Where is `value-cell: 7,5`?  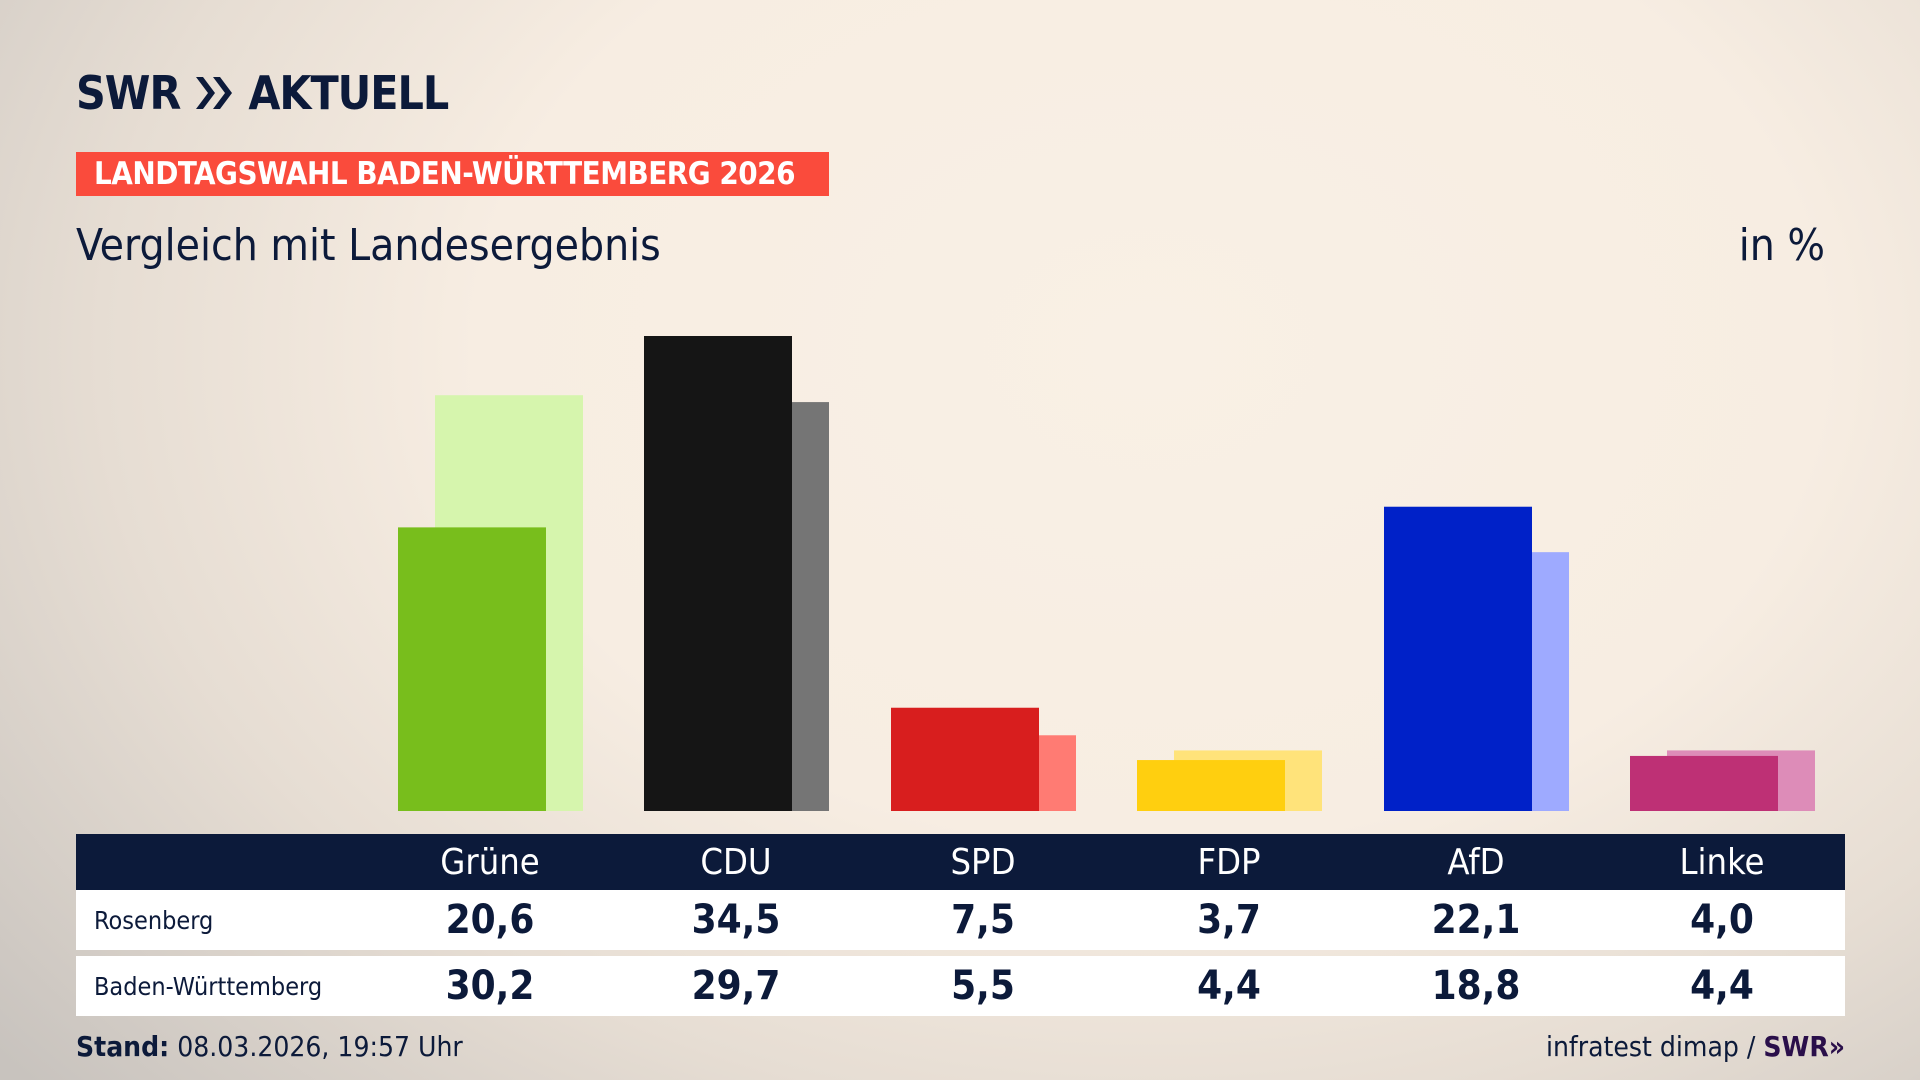 value-cell: 7,5 is located at coordinates (983, 920).